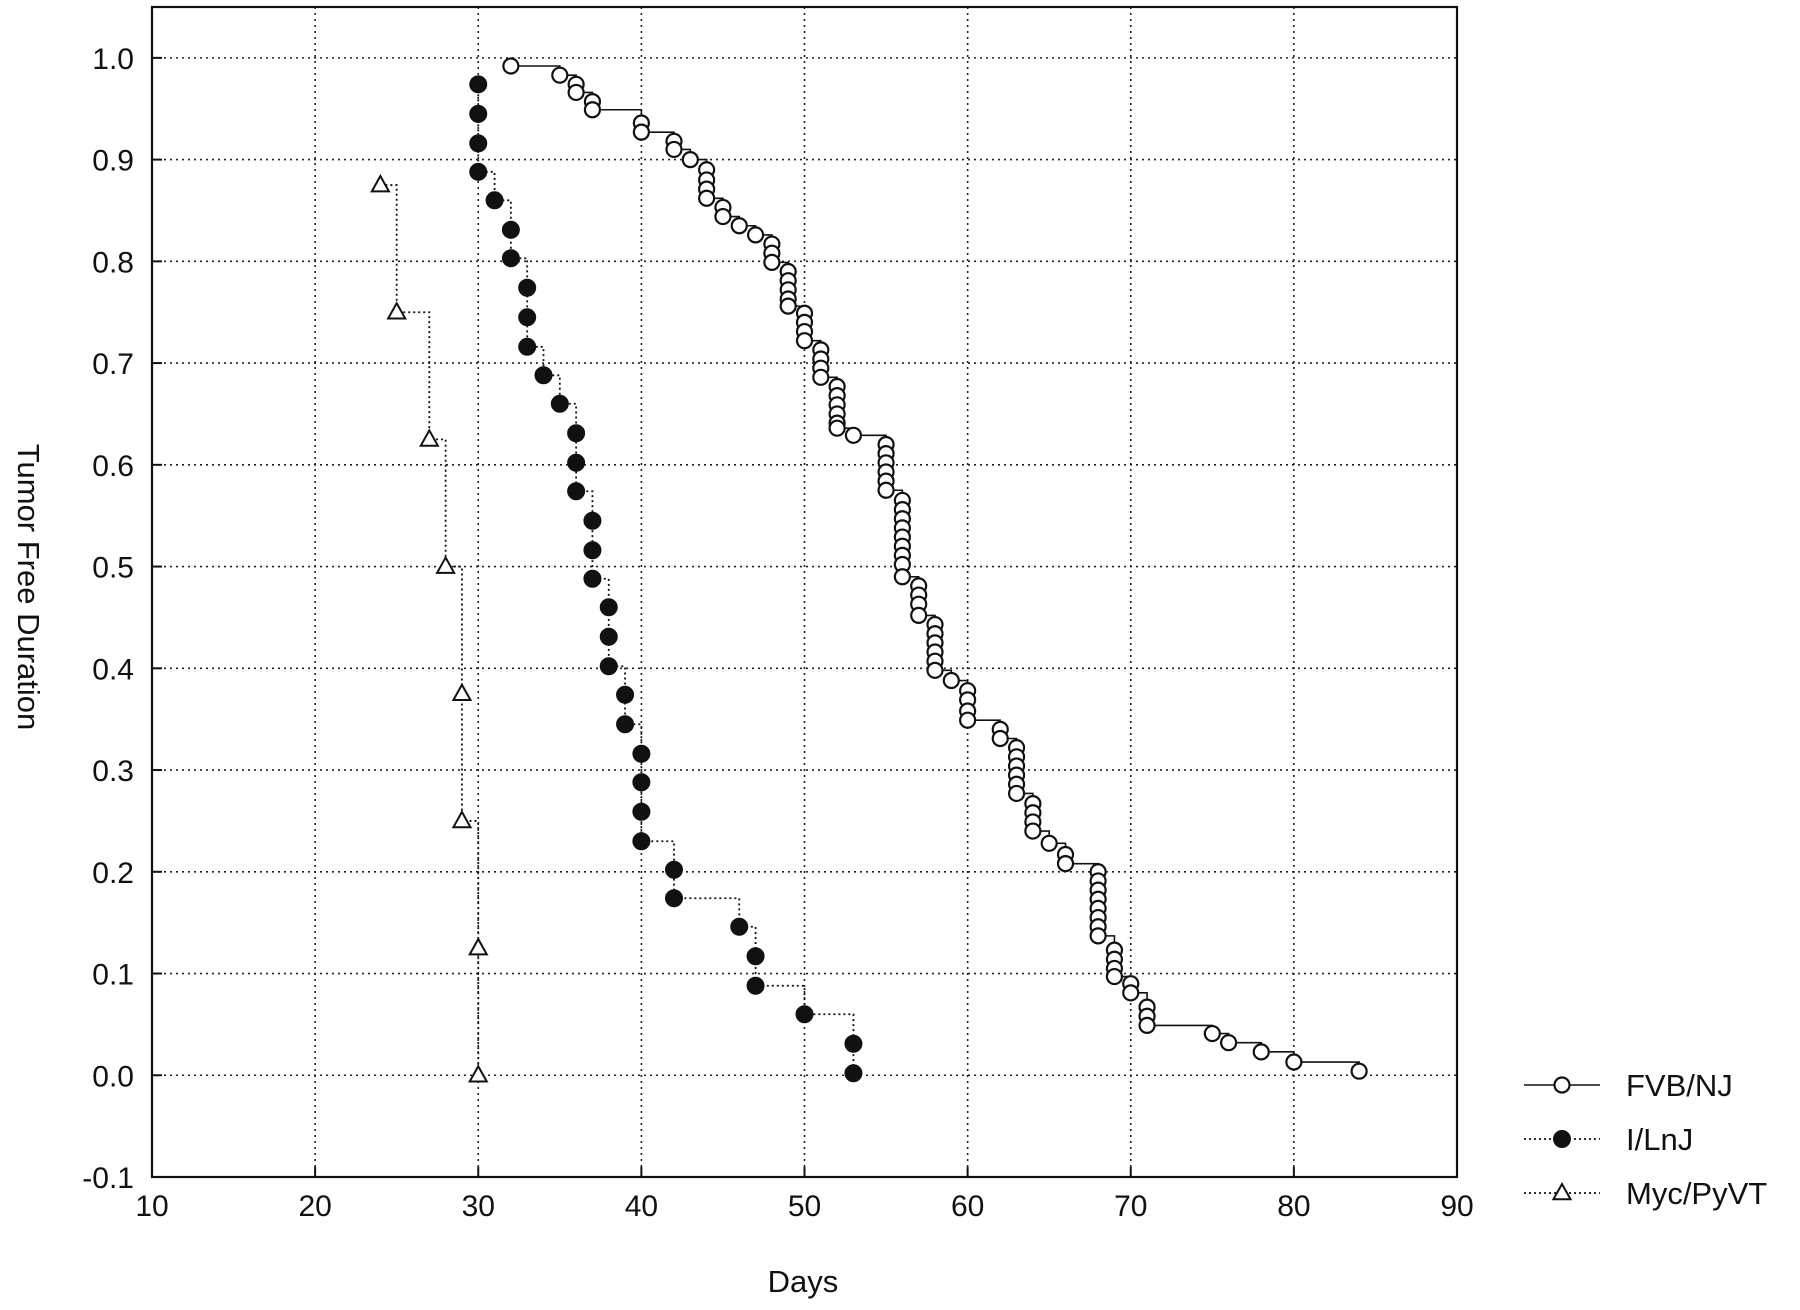 The image size is (1800, 1310). I want to click on y-axis-ticks: -0.1 0.0 0.1 0.2 0.3 0.4 0.5 0.6 0.7 0.8 0.9 1.0, so click(122, 619).